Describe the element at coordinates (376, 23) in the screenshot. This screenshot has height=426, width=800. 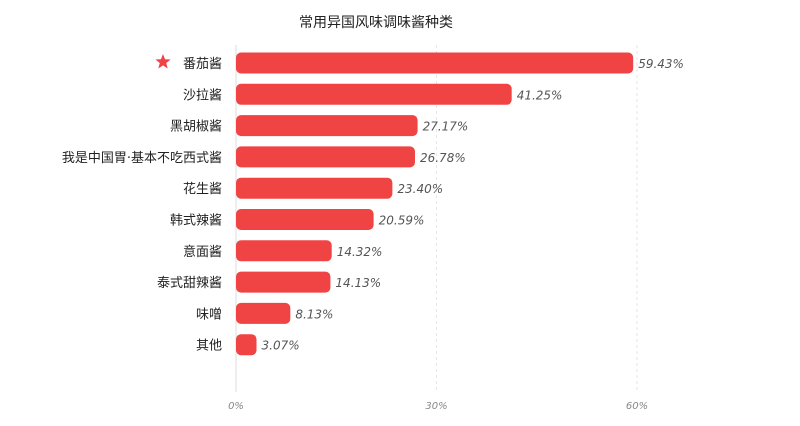
I see `chart-title: 常用异国风味调味酱种类` at that location.